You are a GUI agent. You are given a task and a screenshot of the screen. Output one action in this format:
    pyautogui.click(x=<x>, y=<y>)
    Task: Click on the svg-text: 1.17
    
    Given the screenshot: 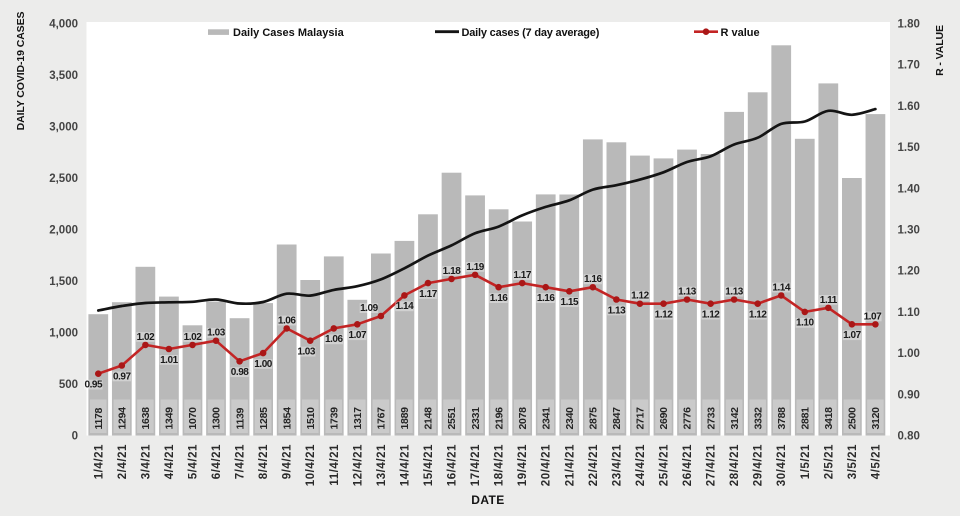 What is the action you would take?
    pyautogui.click(x=522, y=275)
    